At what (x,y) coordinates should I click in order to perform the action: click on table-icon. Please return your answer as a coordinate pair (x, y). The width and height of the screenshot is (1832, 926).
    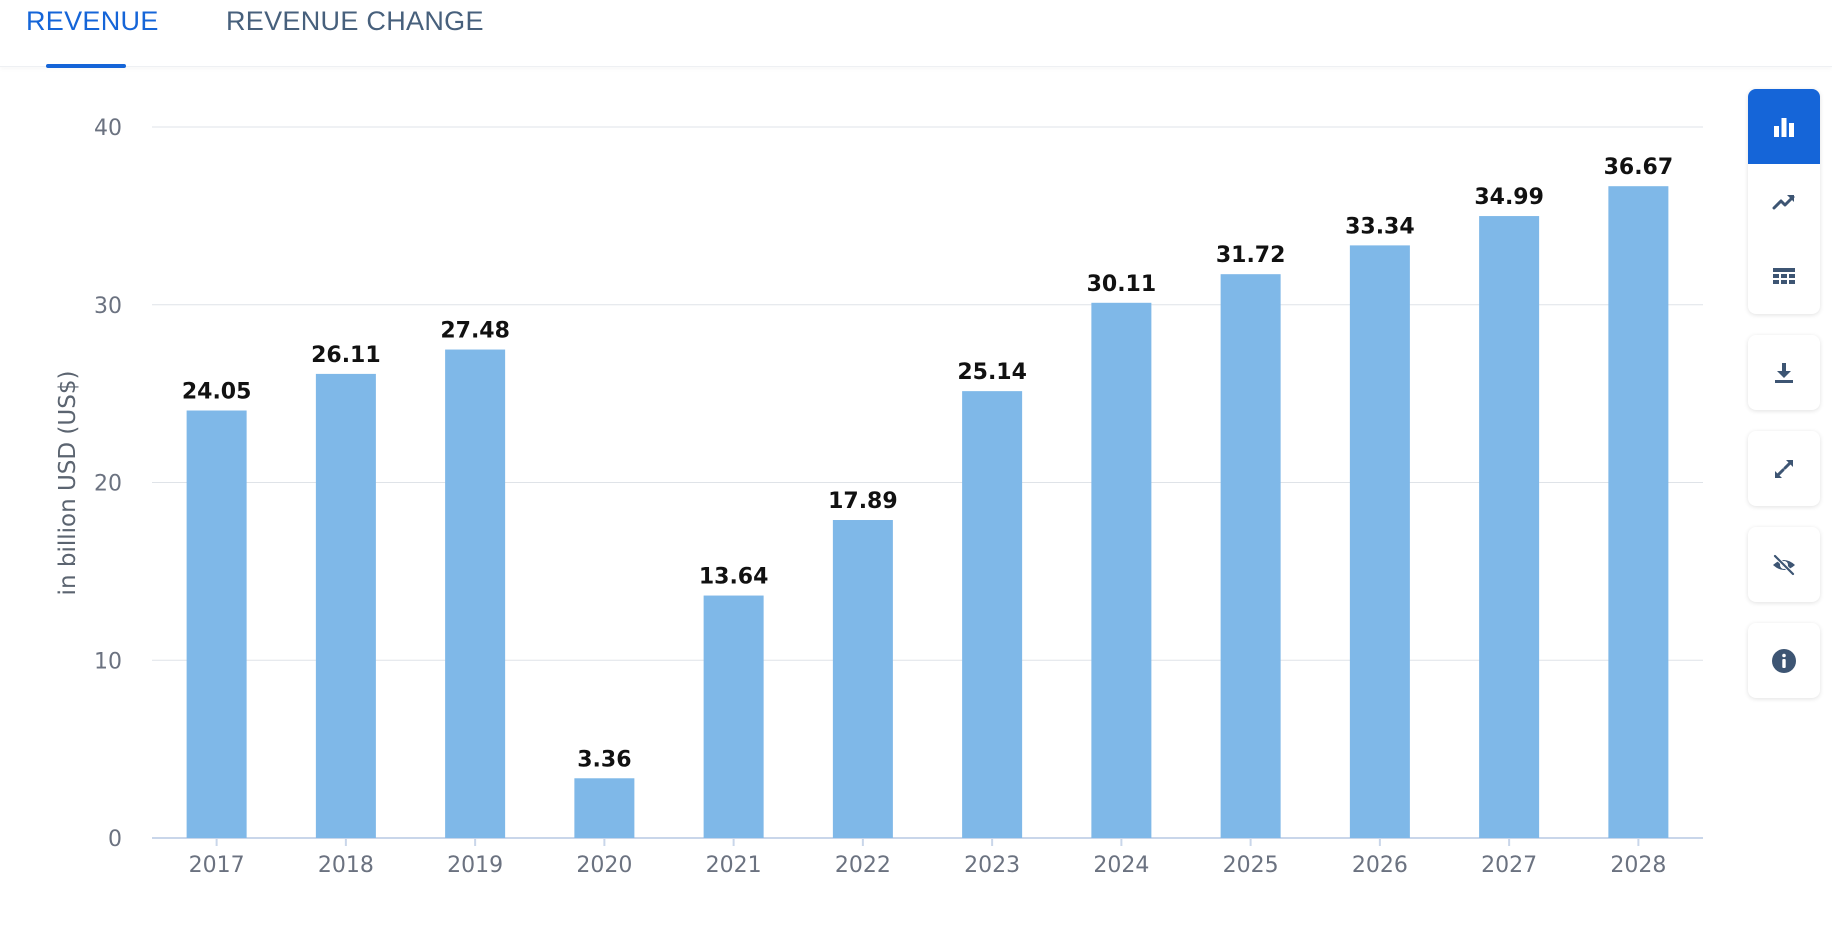
    Looking at the image, I should click on (1784, 275).